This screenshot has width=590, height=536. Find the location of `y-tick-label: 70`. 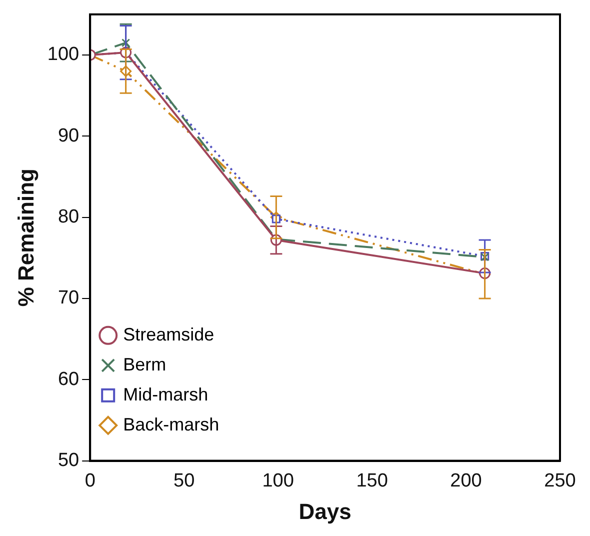

y-tick-label: 70 is located at coordinates (69, 298).